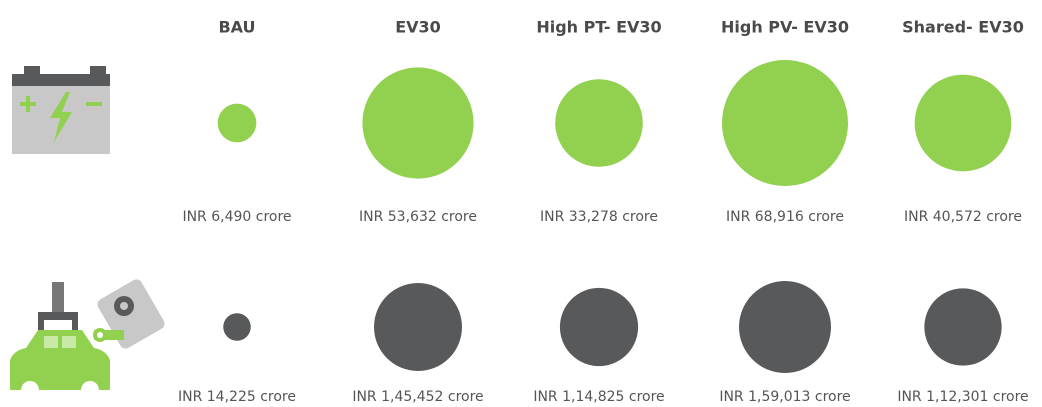 The image size is (1042, 407). I want to click on value-label: INR 14,225 crore, so click(237, 397).